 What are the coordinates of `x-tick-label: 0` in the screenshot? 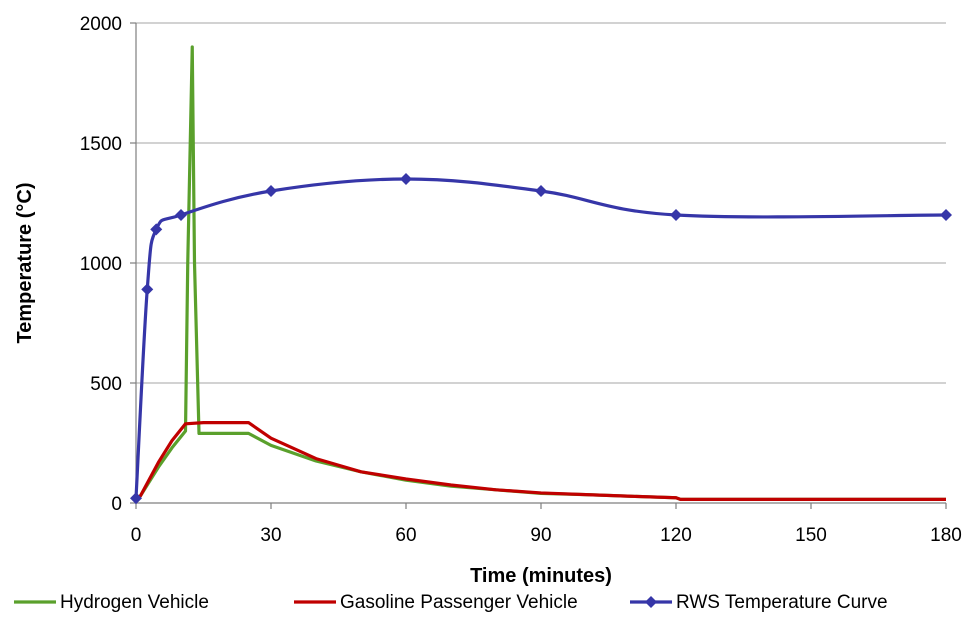 It's located at (136, 535).